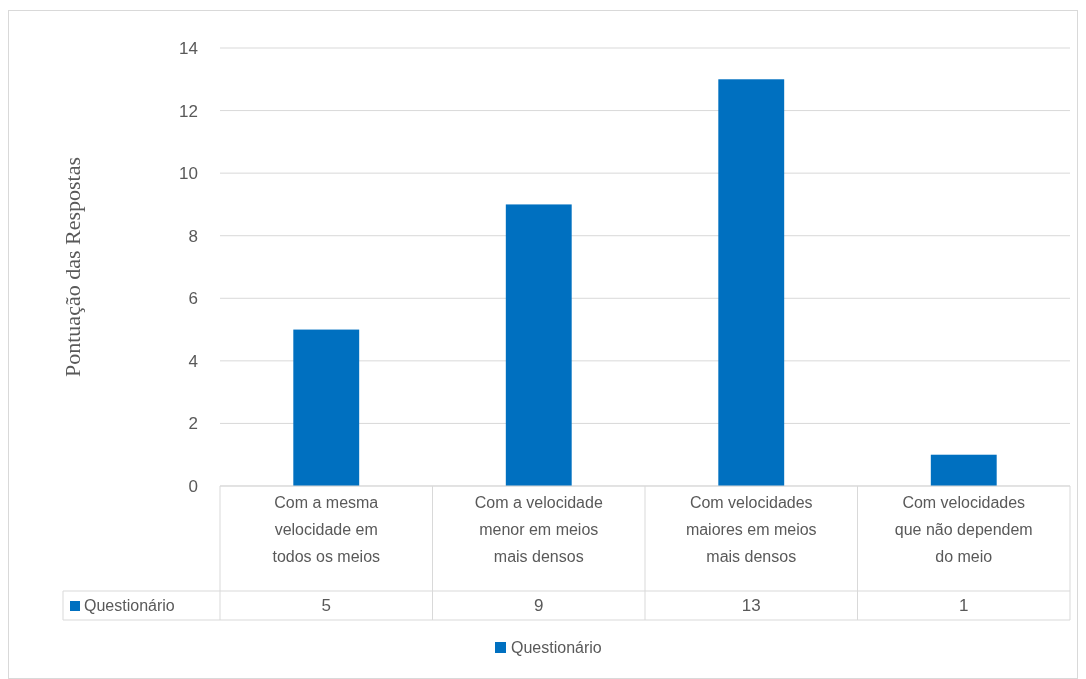 The height and width of the screenshot is (679, 1086). I want to click on legend-label: Questionário, so click(556, 647).